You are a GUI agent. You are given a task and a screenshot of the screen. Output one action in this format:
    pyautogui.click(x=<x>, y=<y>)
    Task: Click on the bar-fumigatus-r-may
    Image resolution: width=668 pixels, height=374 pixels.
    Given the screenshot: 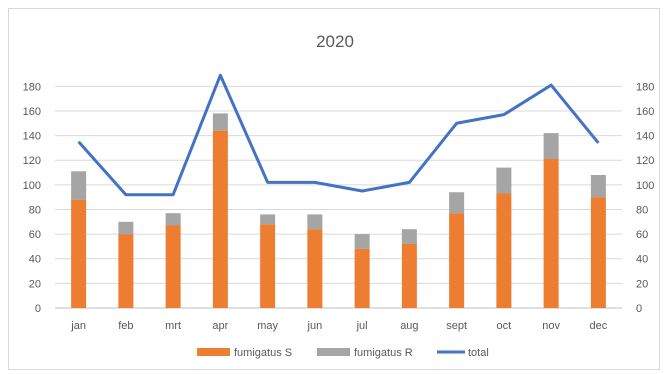 What is the action you would take?
    pyautogui.click(x=268, y=219)
    